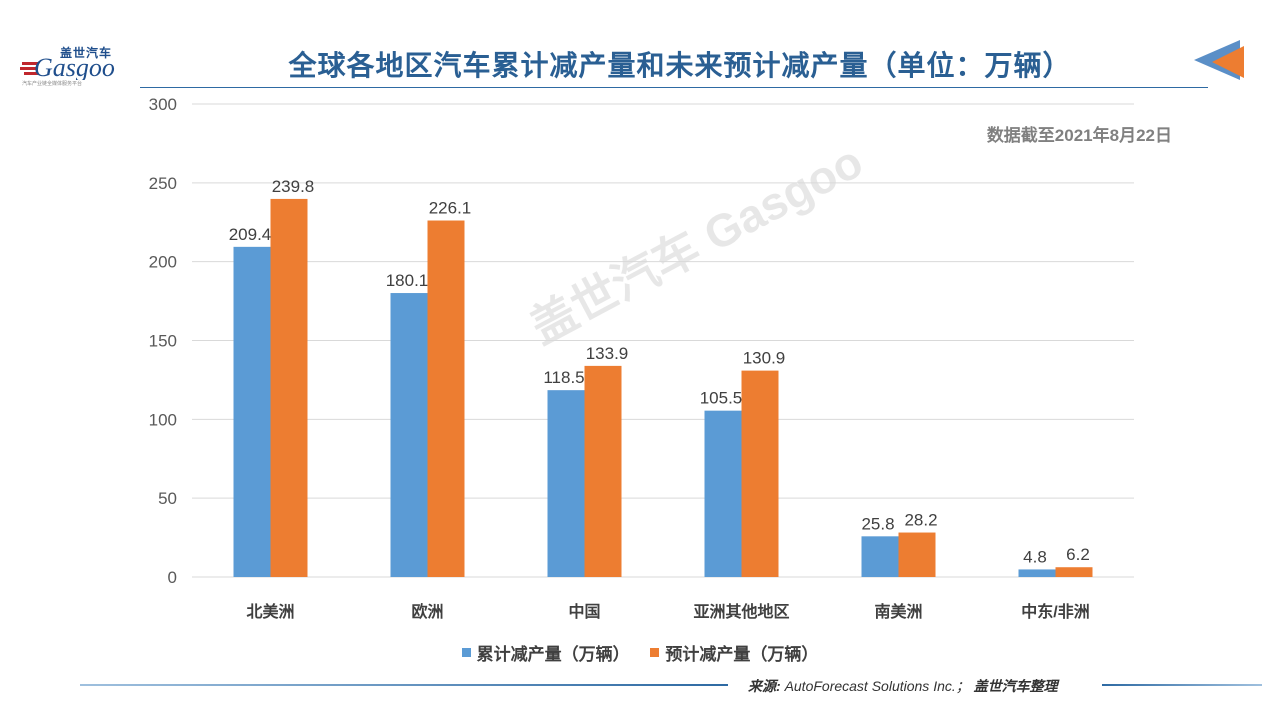  What do you see at coordinates (764, 358) in the screenshot?
I see `data-label: 130.9` at bounding box center [764, 358].